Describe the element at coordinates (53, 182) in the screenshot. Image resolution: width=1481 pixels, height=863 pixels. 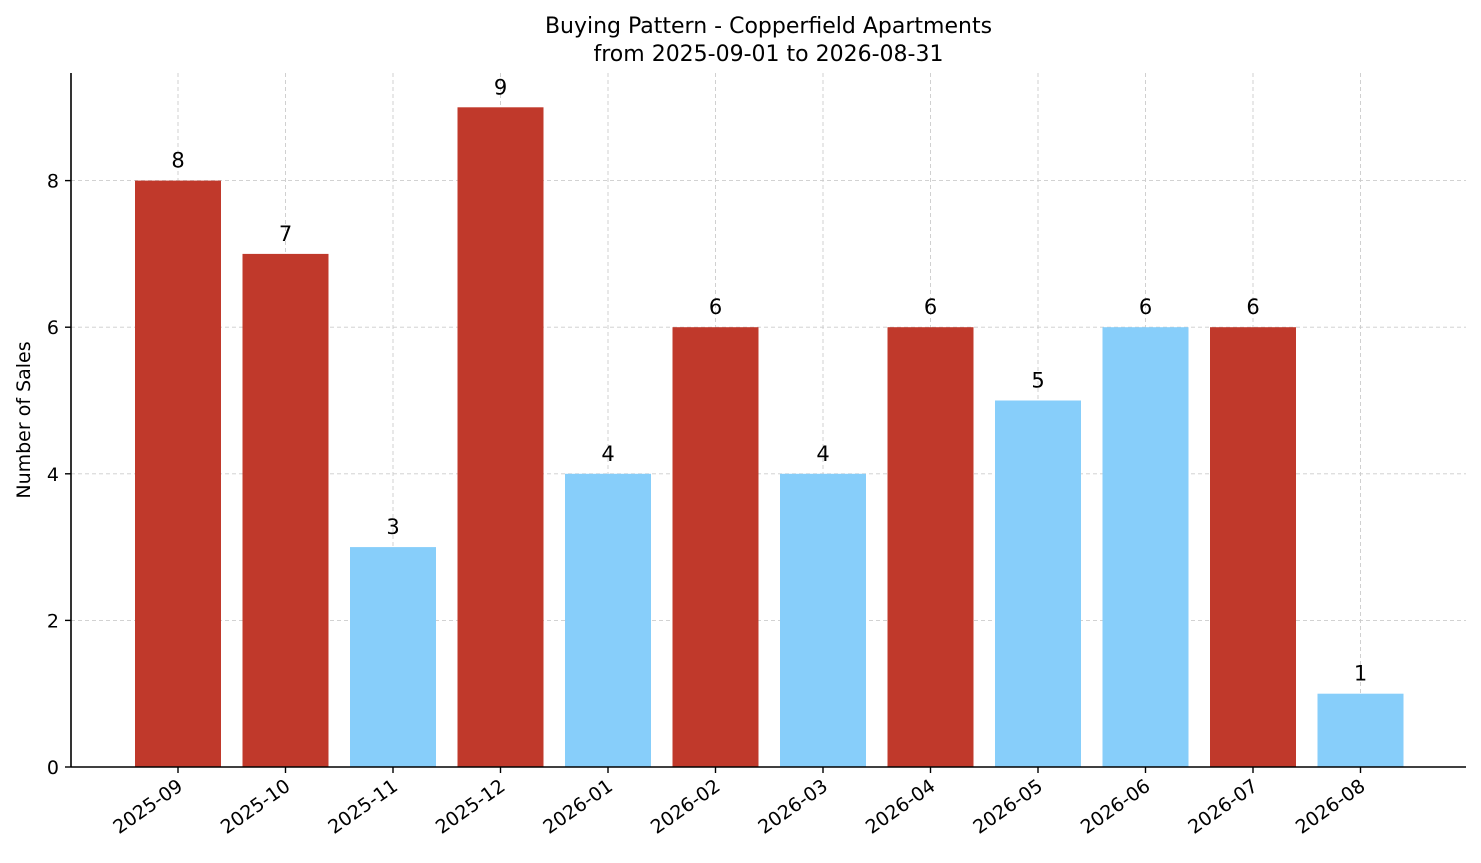
I see `y-tick-label: 8` at that location.